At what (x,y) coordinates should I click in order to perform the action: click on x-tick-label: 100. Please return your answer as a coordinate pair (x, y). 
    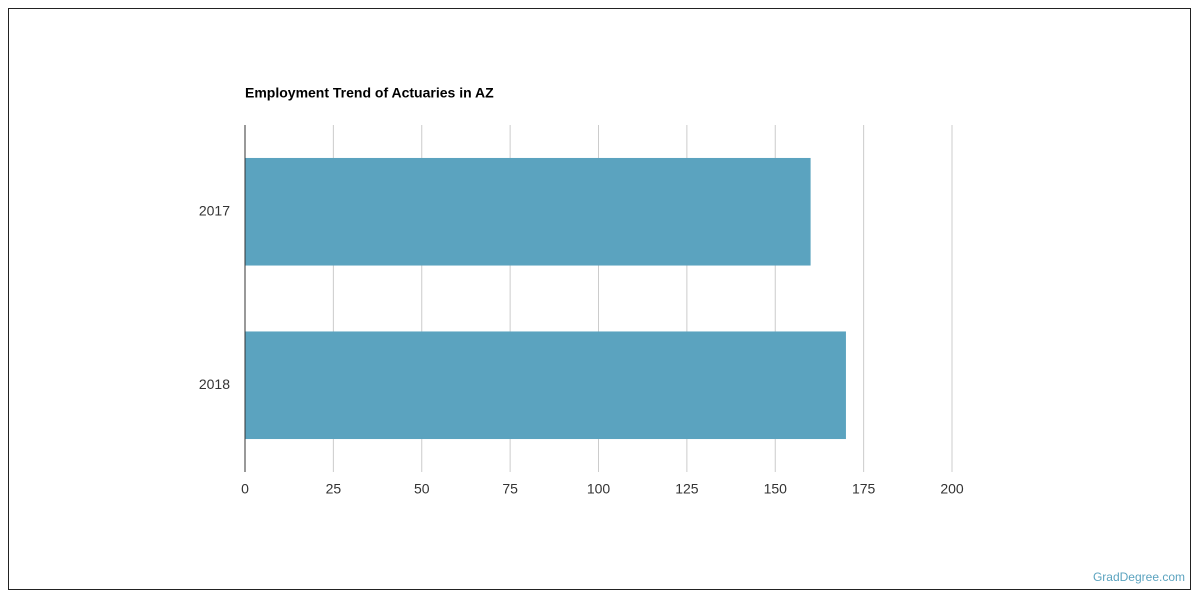
    Looking at the image, I should click on (599, 489).